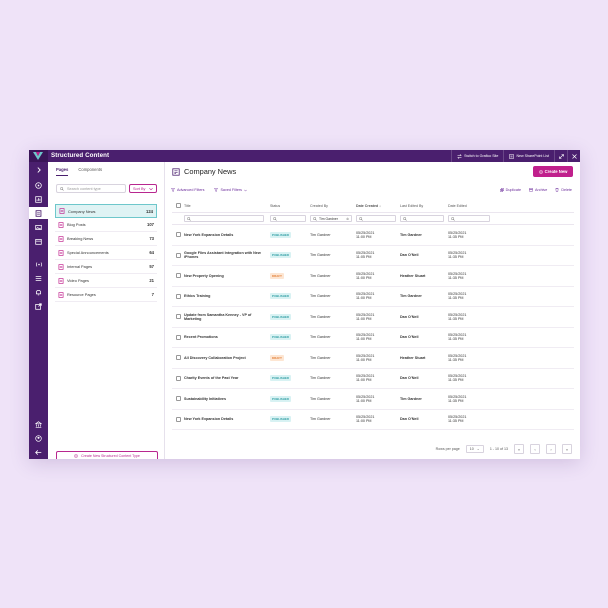 Image resolution: width=608 pixels, height=608 pixels. I want to click on select-all-checkbox, so click(178, 205).